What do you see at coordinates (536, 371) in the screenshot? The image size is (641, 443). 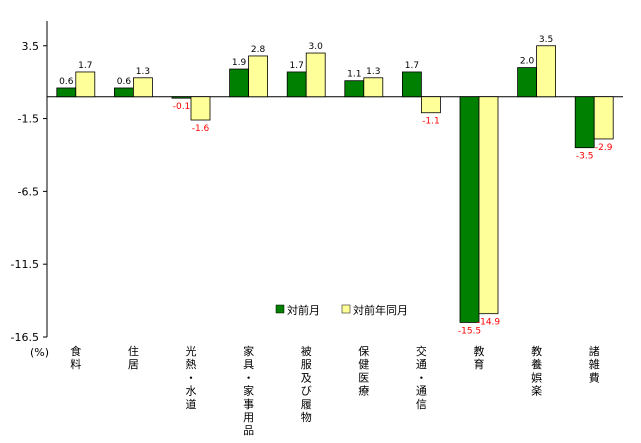 I see `category-label: 教養娯楽` at bounding box center [536, 371].